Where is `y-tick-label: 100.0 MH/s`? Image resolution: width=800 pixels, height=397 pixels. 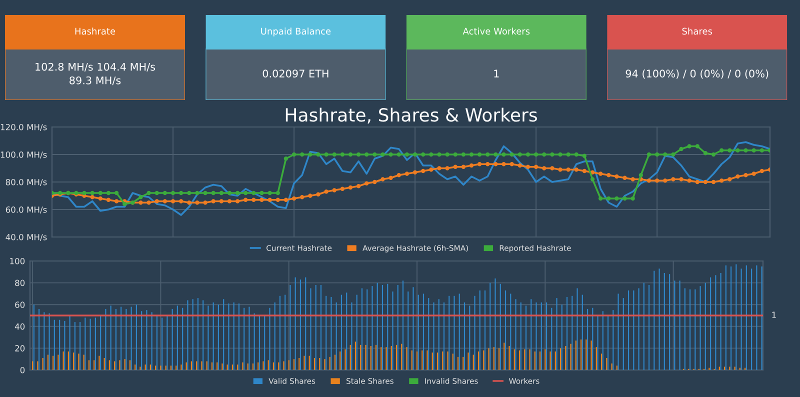
y-tick-label: 100.0 MH/s is located at coordinates (23, 154).